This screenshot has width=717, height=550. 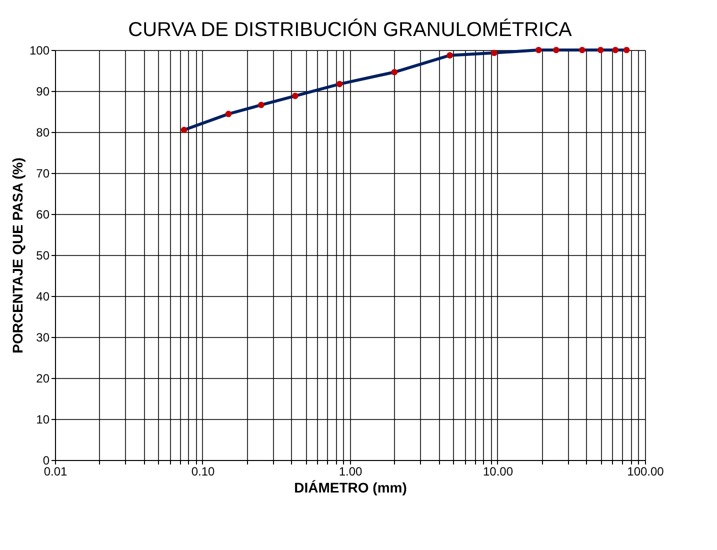 I want to click on y-axis-title: PORCENTAJE QUE PASA (%), so click(x=17, y=256).